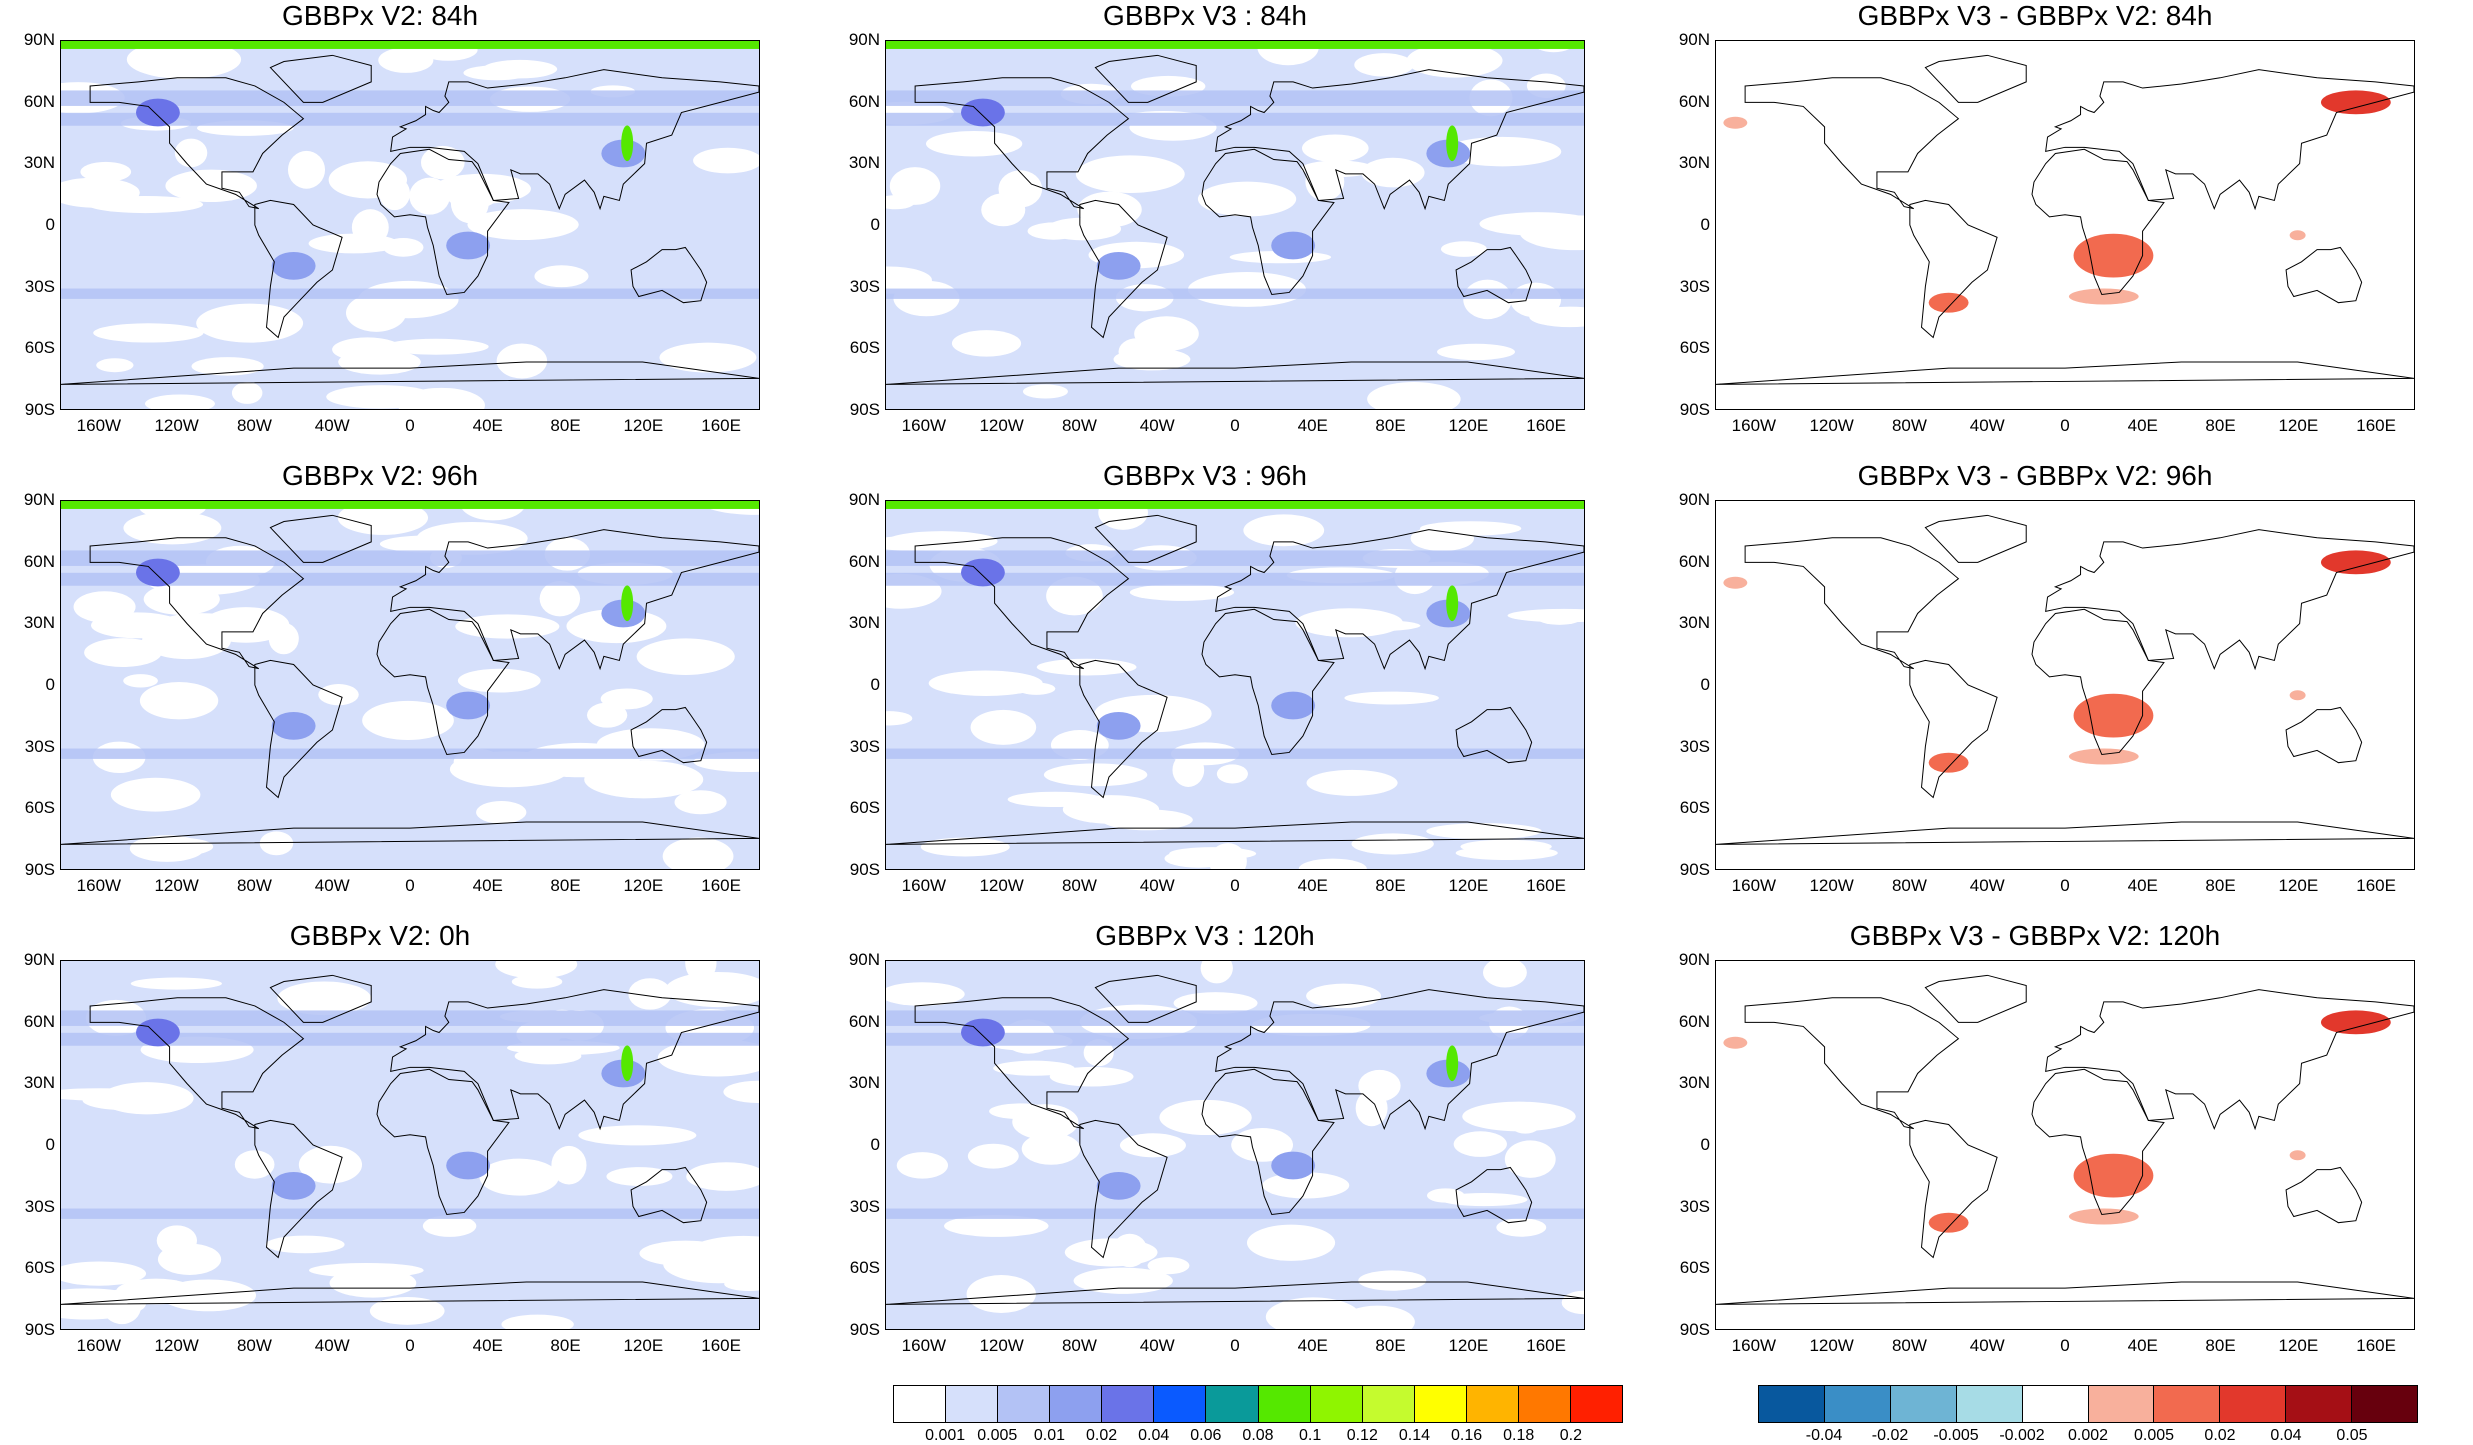 The image size is (2473, 1445). Describe the element at coordinates (1205, 935) in the screenshot. I see `panel-title: GBBPx V3 : 120h` at that location.